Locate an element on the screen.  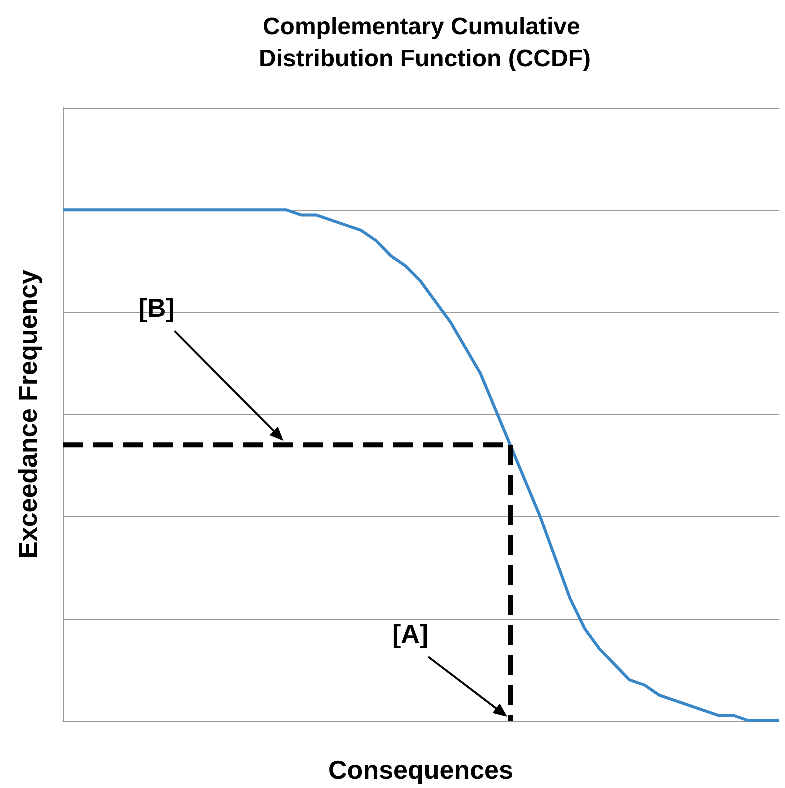
annotation: [B] is located at coordinates (156, 308).